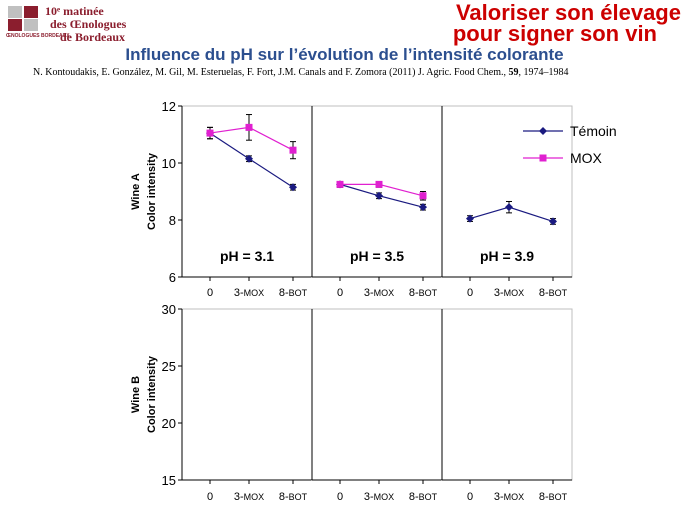 The image size is (689, 517). What do you see at coordinates (136, 394) in the screenshot?
I see `y-axis-label-wine: Wine B` at bounding box center [136, 394].